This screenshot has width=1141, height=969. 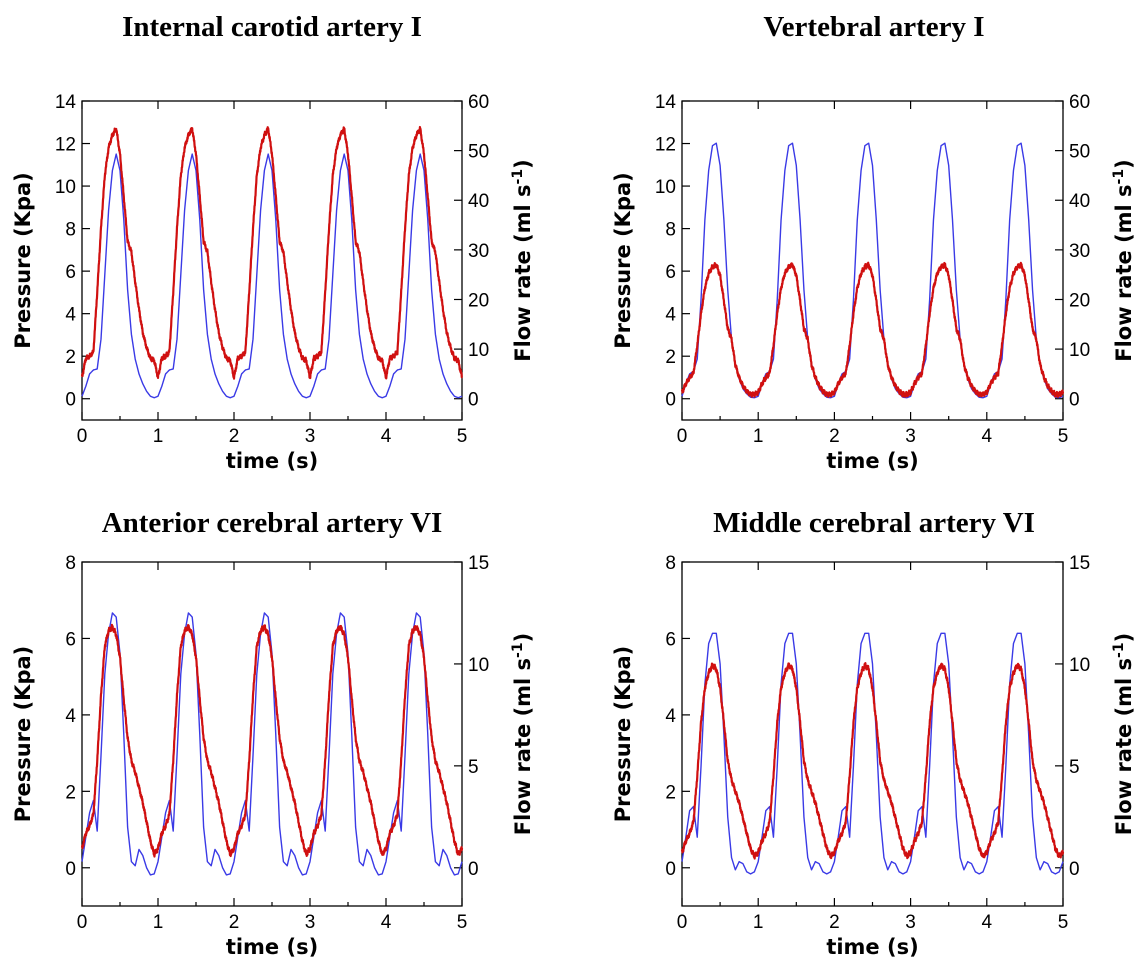 What do you see at coordinates (272, 523) in the screenshot?
I see `chart-title: Anterior cerebral artery VI` at bounding box center [272, 523].